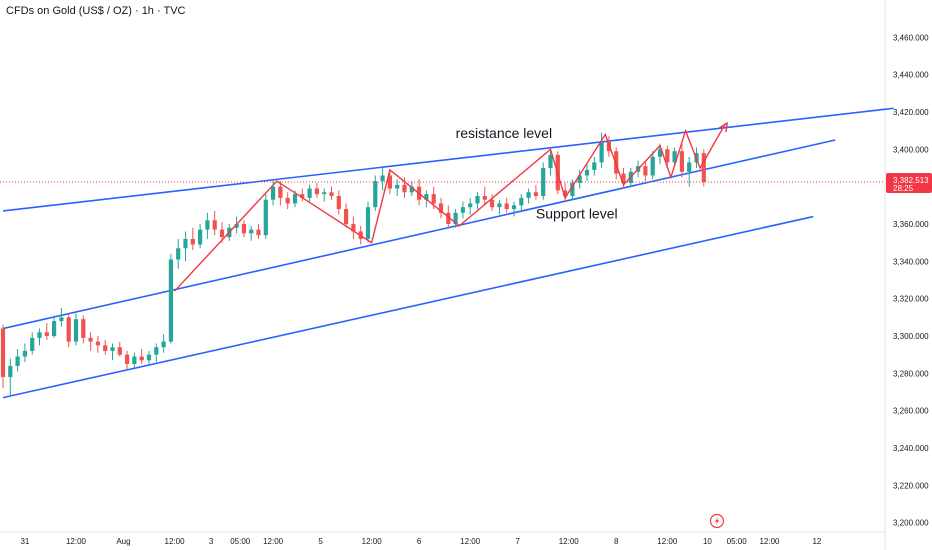 The height and width of the screenshot is (550, 932). I want to click on time-tick-label: 12, so click(816, 541).